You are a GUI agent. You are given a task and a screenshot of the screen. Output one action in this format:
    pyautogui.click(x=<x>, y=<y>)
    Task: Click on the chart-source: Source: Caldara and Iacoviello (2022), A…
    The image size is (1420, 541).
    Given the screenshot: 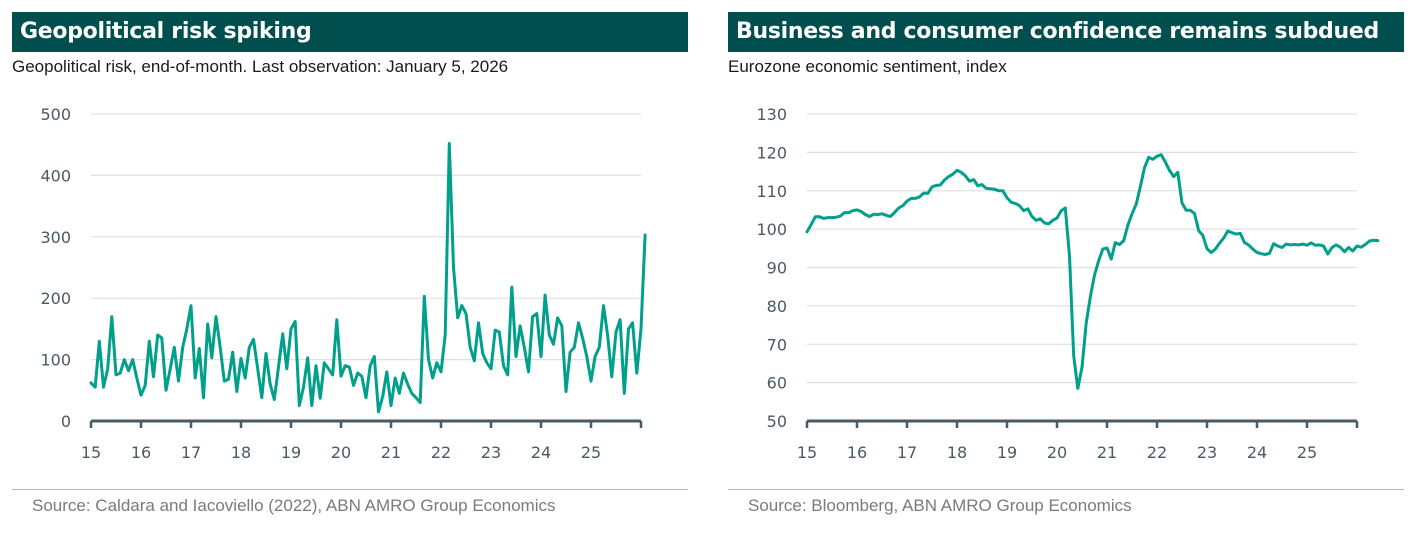 What is the action you would take?
    pyautogui.click(x=294, y=505)
    